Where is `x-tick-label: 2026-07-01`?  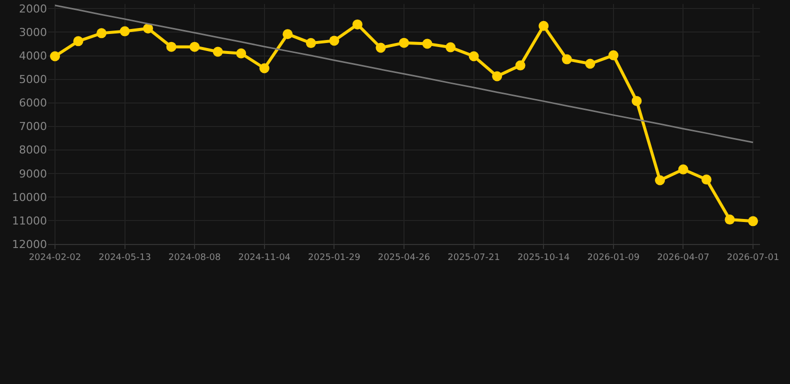
x-tick-label: 2026-07-01 is located at coordinates (753, 257).